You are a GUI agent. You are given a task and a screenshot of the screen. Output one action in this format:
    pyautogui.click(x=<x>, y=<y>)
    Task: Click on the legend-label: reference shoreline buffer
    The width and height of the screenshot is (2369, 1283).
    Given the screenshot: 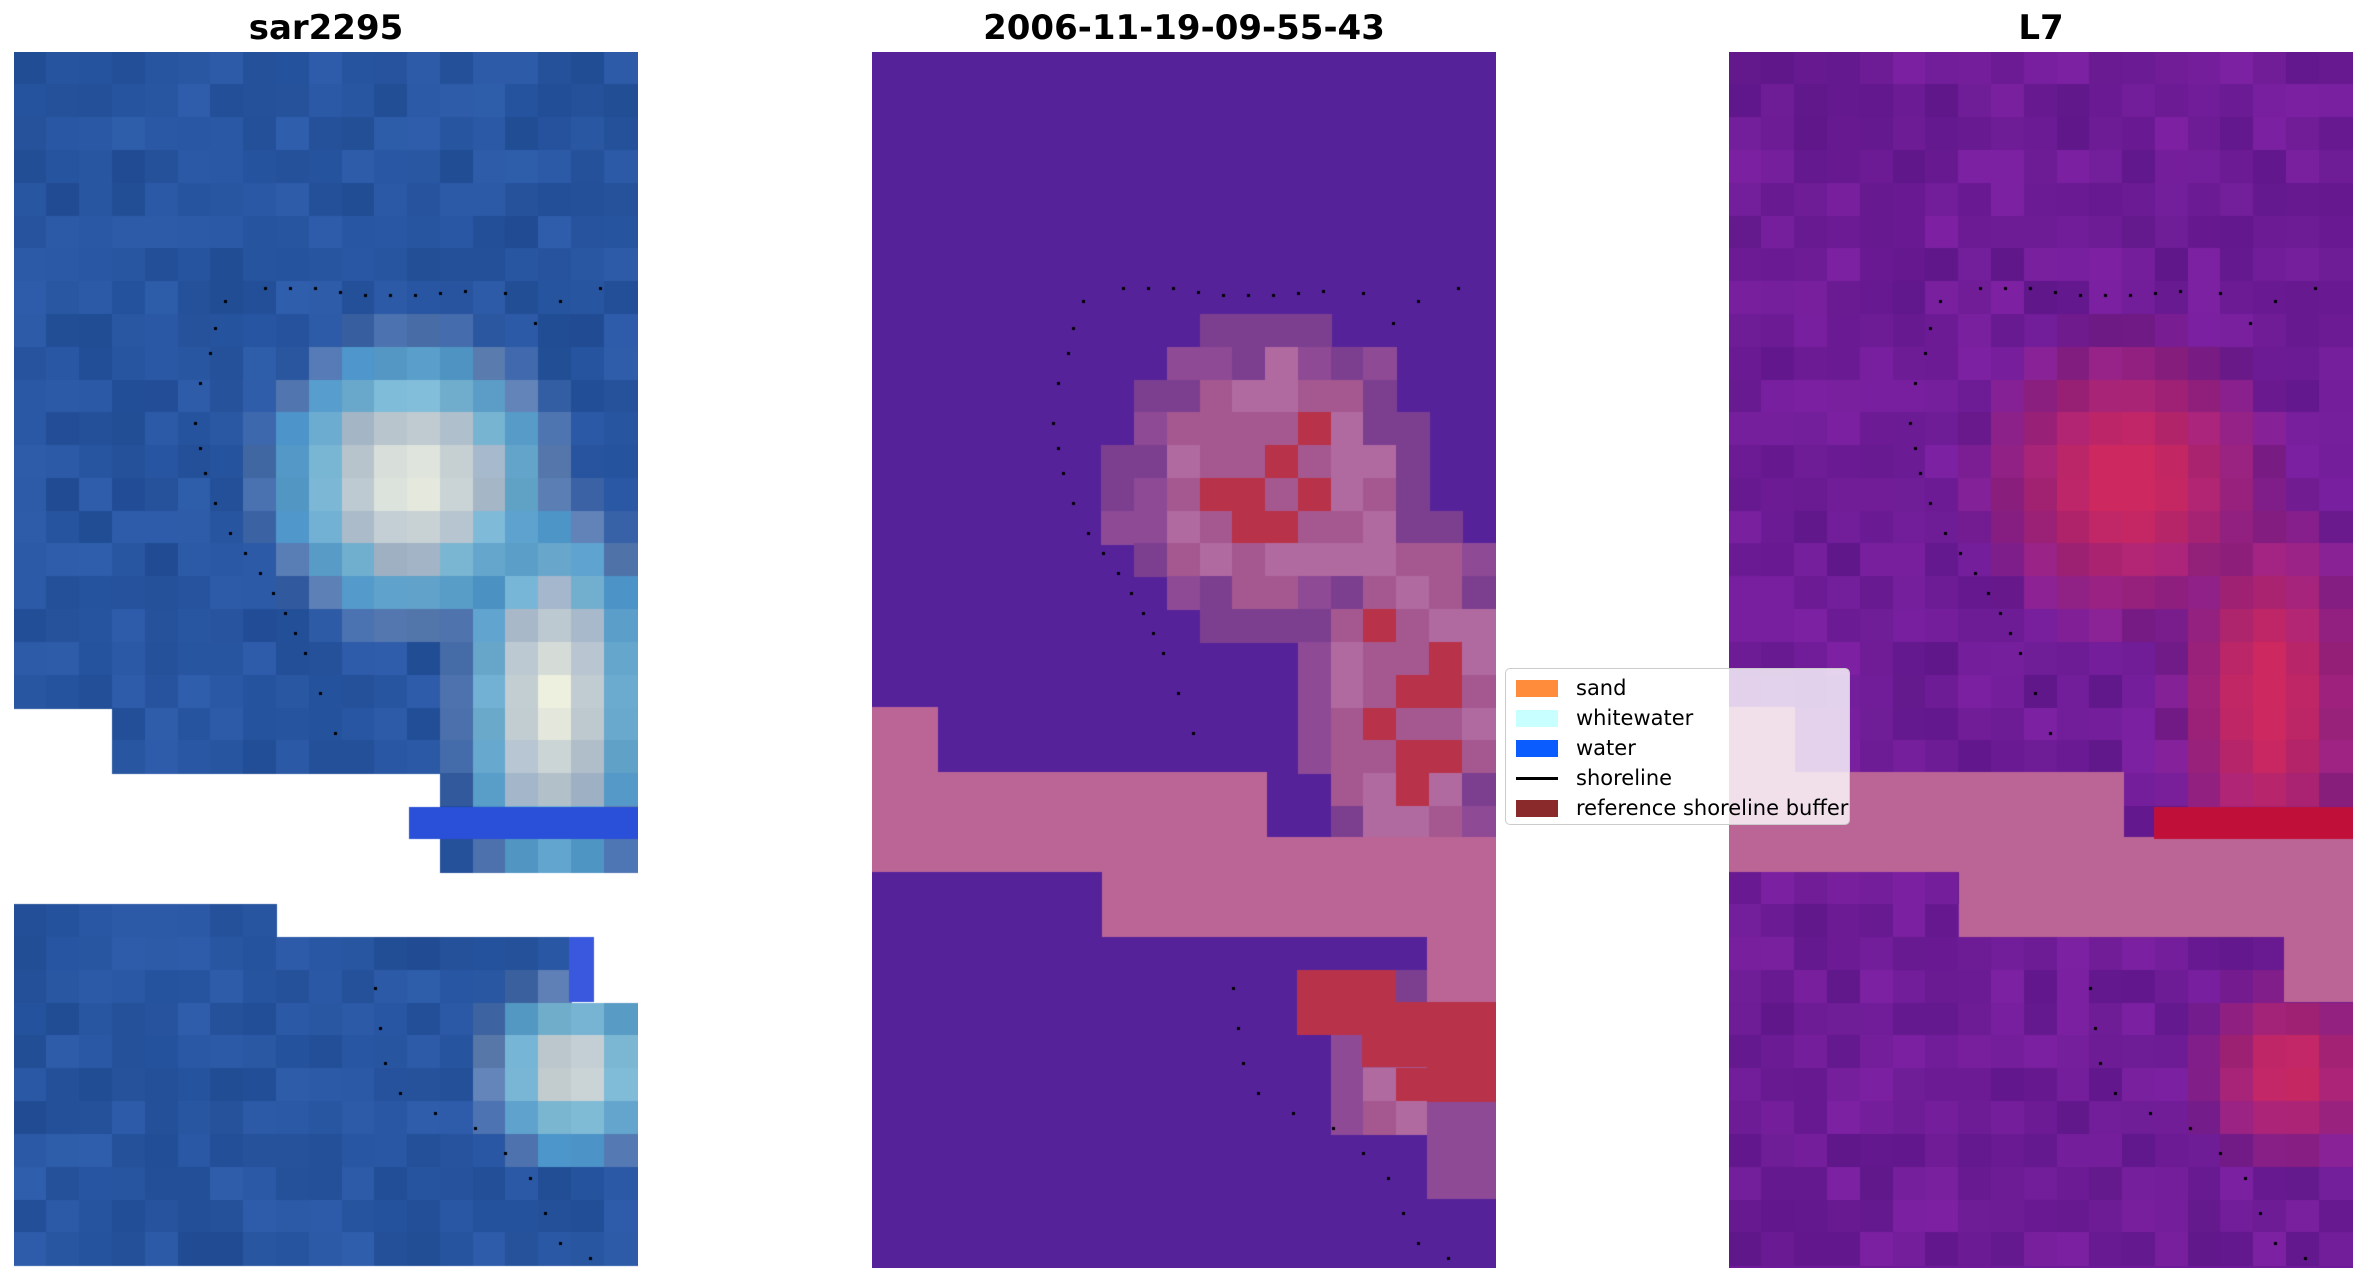 What is the action you would take?
    pyautogui.click(x=1712, y=808)
    